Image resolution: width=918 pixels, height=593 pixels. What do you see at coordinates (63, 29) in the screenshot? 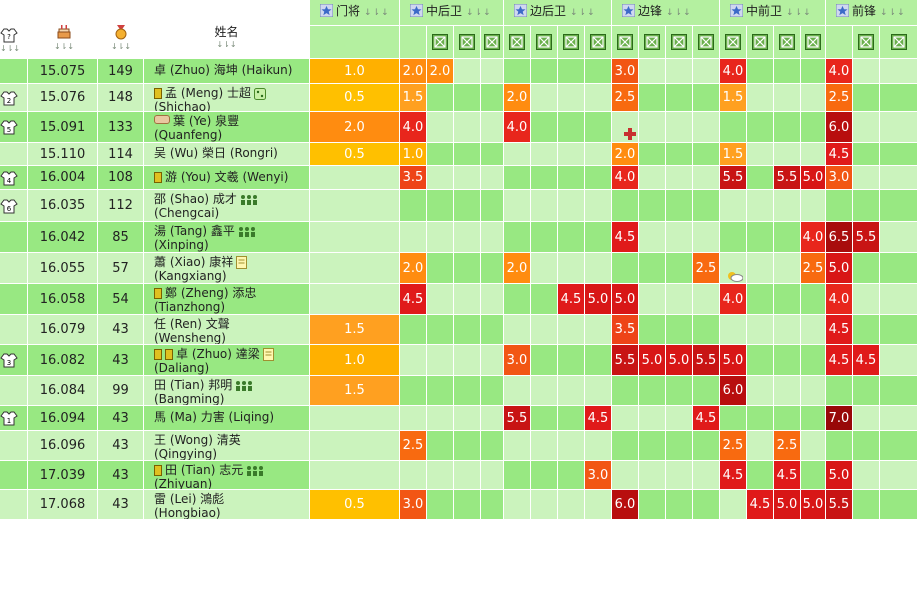
I see `value-header: ↓⇂↓` at bounding box center [63, 29].